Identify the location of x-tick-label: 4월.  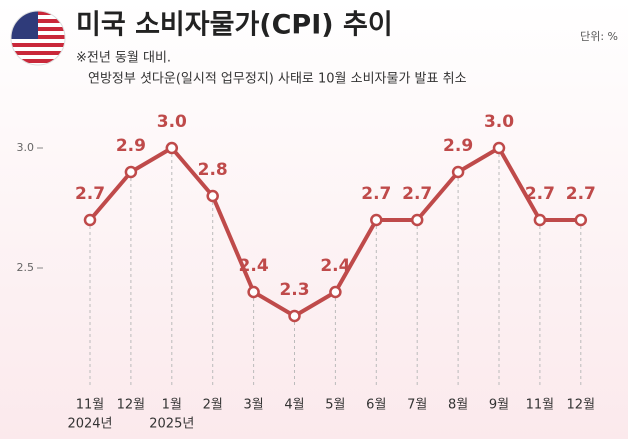
(294, 405).